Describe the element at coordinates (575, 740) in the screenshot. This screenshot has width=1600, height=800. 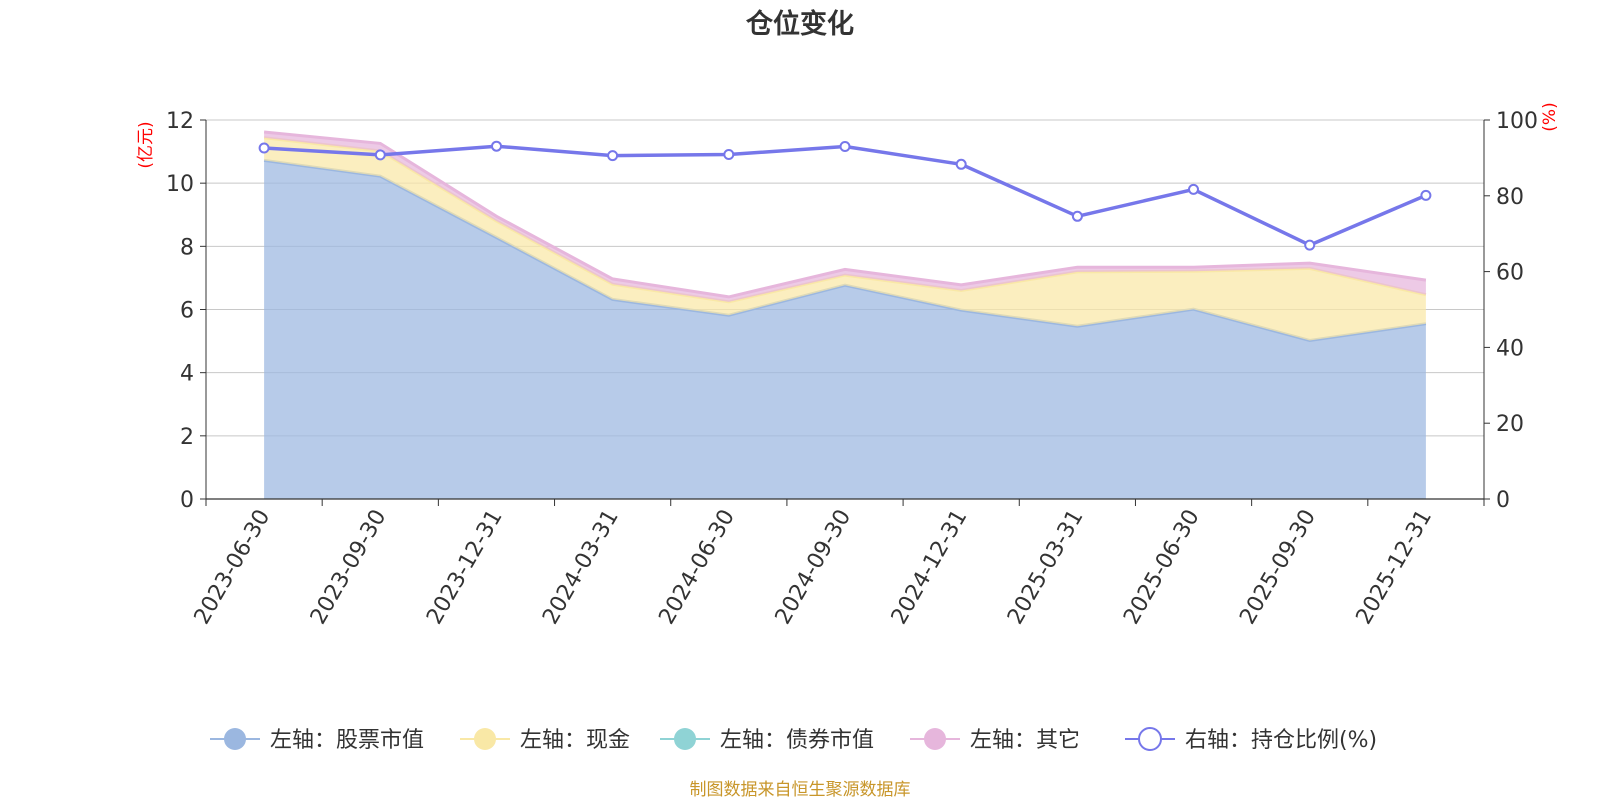
I see `legend-label: 左轴：现金` at that location.